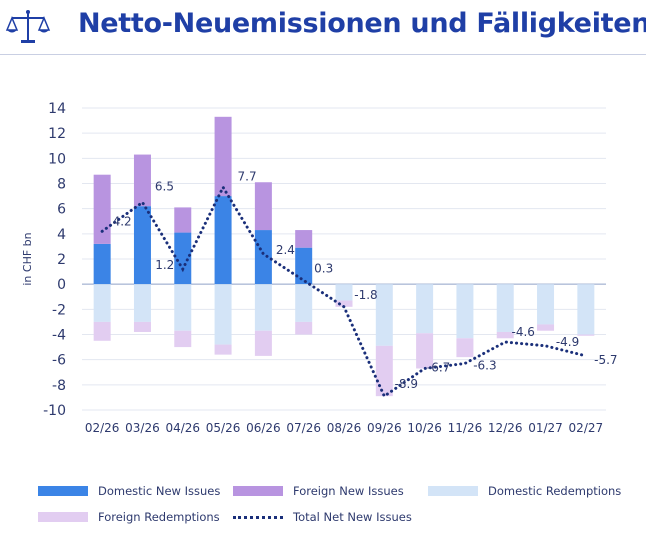 The width and height of the screenshot is (646, 546). I want to click on x-tick-label: 02/27, so click(586, 428).